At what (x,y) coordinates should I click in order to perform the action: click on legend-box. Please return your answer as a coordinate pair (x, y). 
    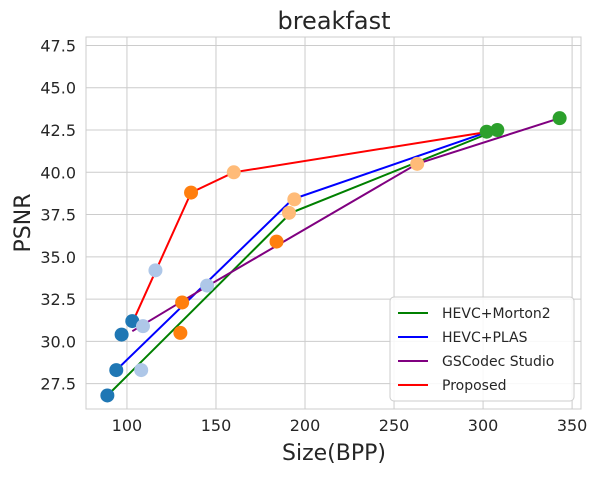
    Looking at the image, I should click on (482, 349).